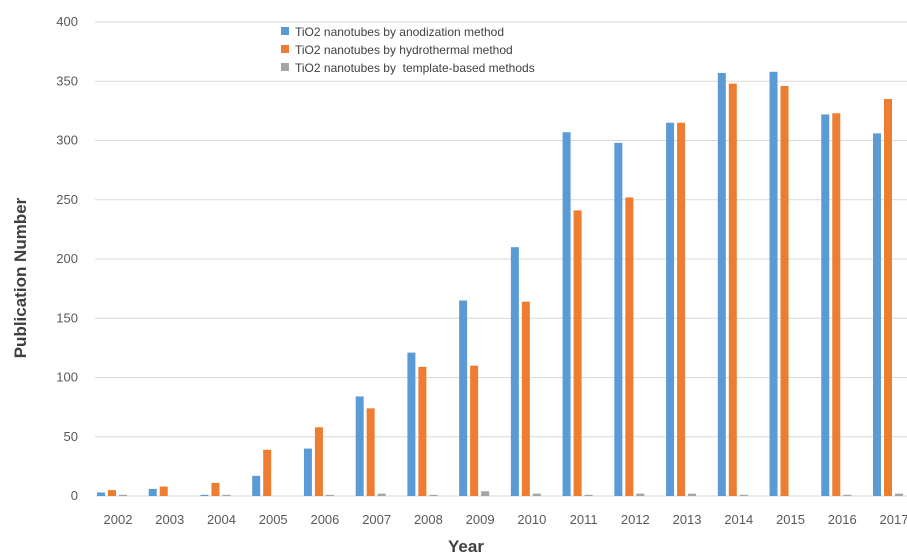 This screenshot has height=555, width=907. I want to click on x-tick-label: 2007, so click(376, 519).